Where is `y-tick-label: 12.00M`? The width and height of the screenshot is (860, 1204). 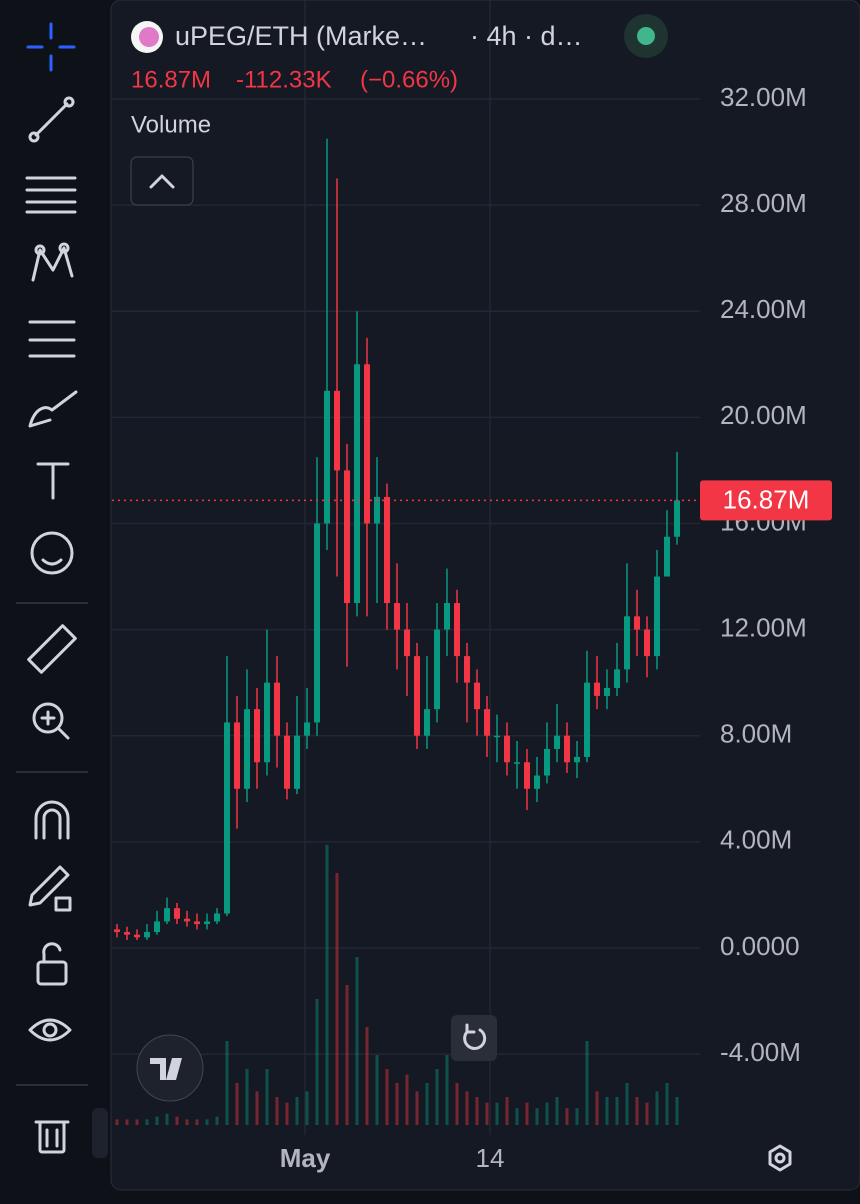
y-tick-label: 12.00M is located at coordinates (763, 627).